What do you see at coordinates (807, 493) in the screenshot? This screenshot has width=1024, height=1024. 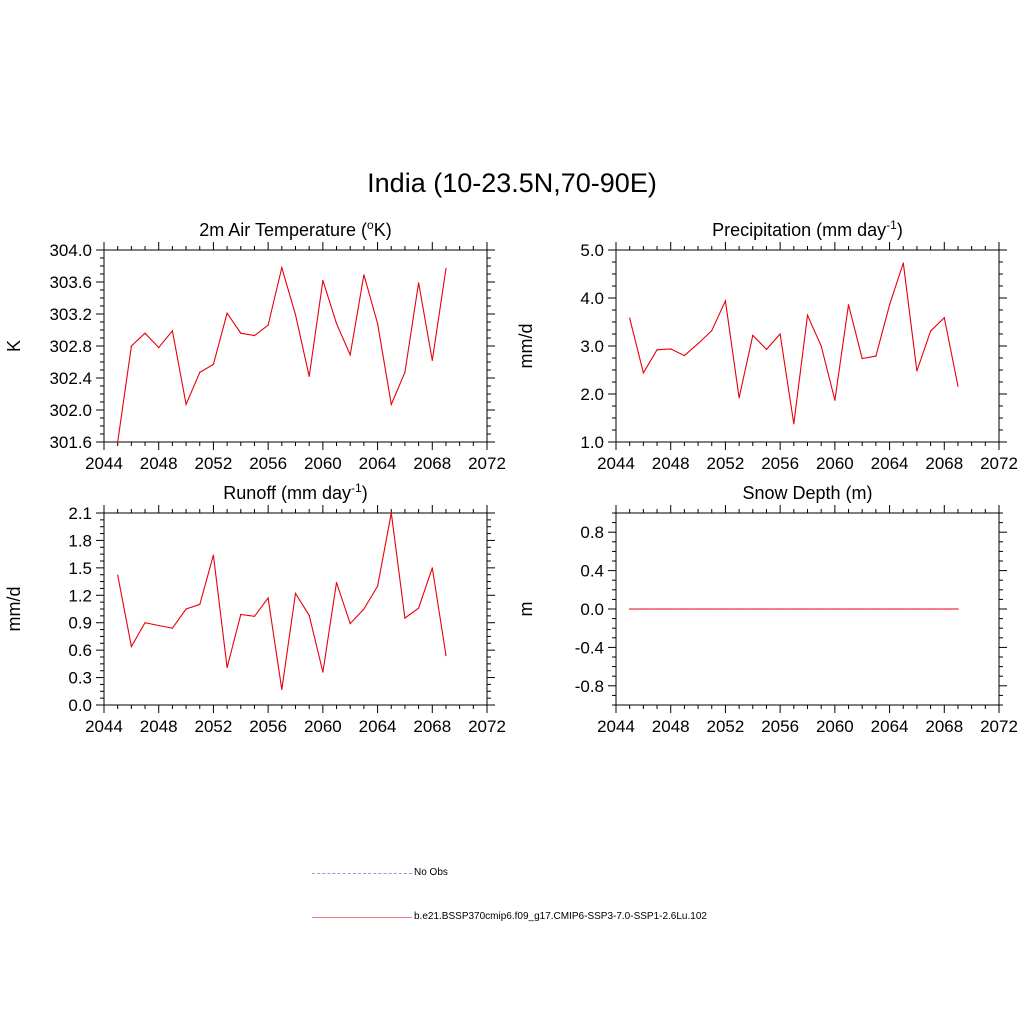 I see `panel-title: Snow Depth (m)` at bounding box center [807, 493].